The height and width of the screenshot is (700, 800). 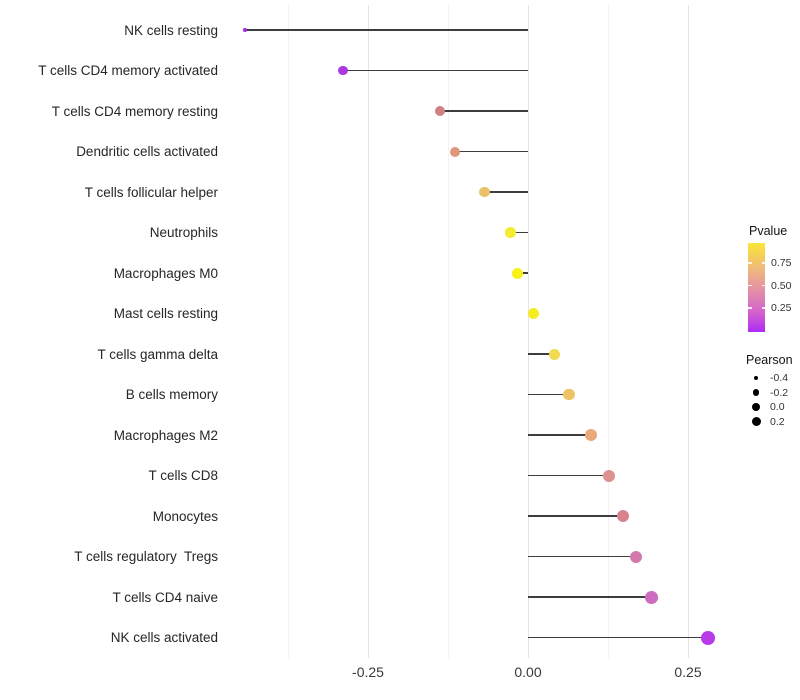 What do you see at coordinates (147, 152) in the screenshot?
I see `y-axis-label: Dendritic cells activated` at bounding box center [147, 152].